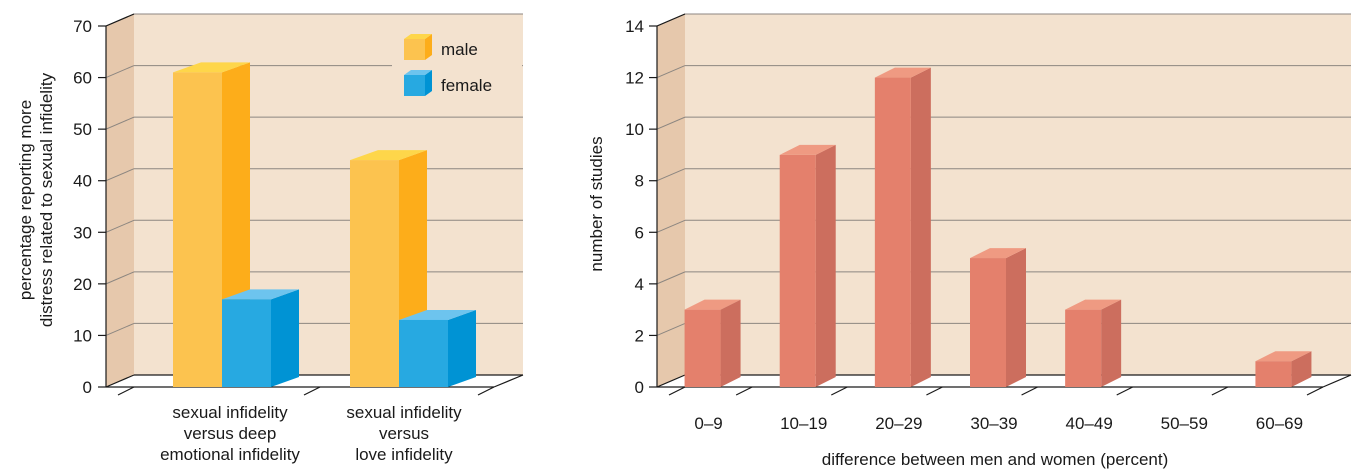  I want to click on right-x-category-40-49: 40–49, so click(1089, 423).